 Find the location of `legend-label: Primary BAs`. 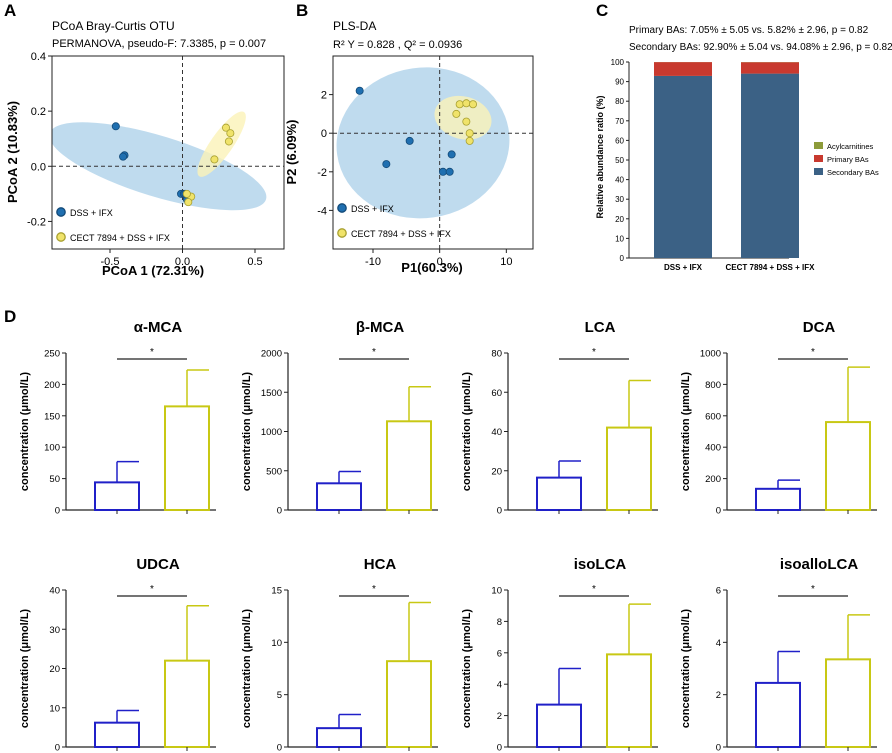

legend-label: Primary BAs is located at coordinates (848, 159).